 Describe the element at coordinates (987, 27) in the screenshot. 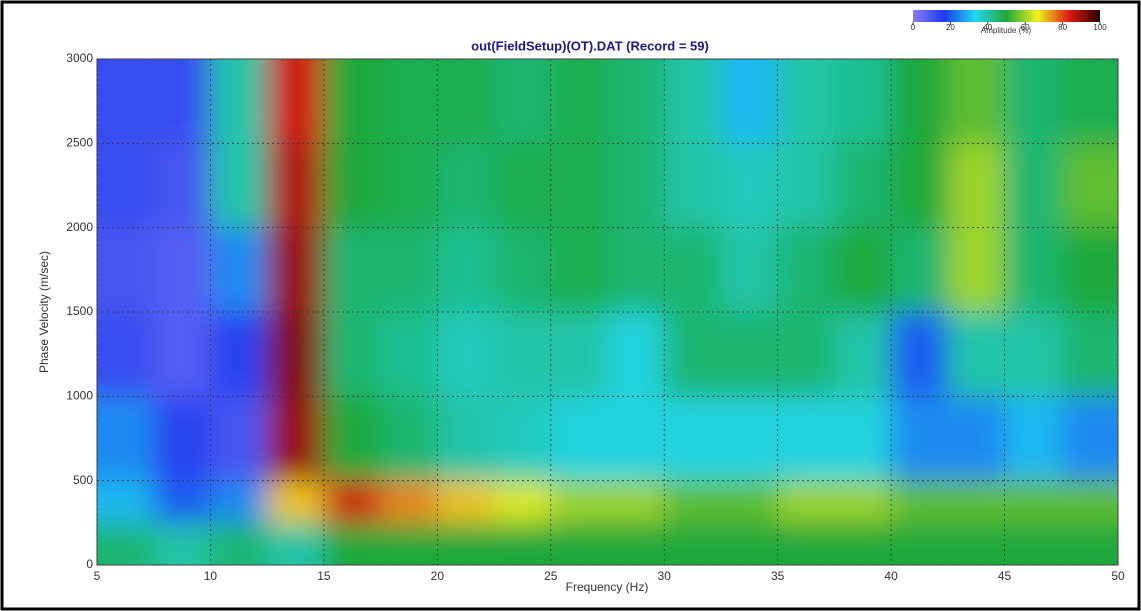

I see `colorbar-tick-label: 40` at that location.